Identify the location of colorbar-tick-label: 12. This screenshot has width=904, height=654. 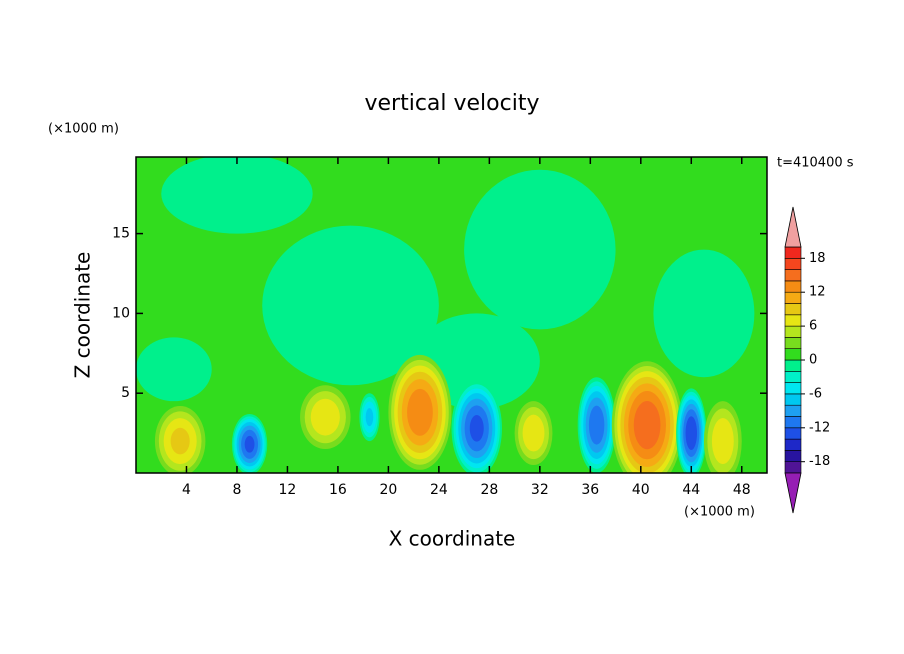
(817, 292).